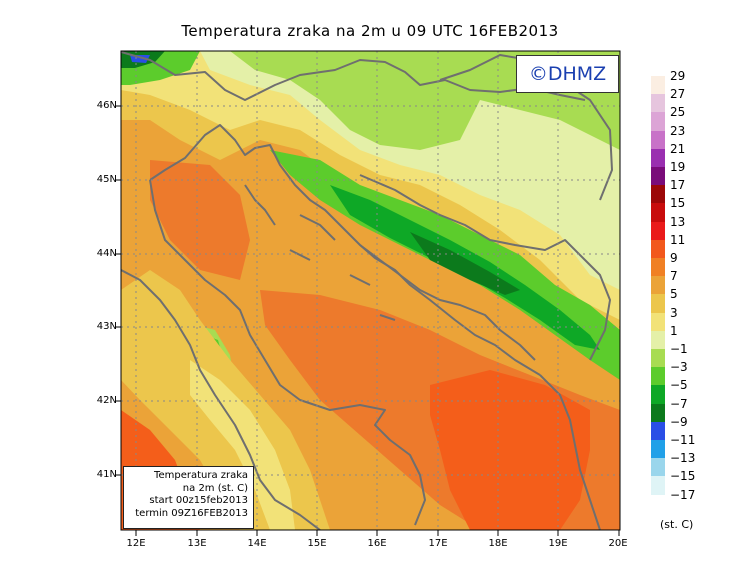 This screenshot has height=582, width=740. I want to click on legend-label: −9, so click(679, 421).